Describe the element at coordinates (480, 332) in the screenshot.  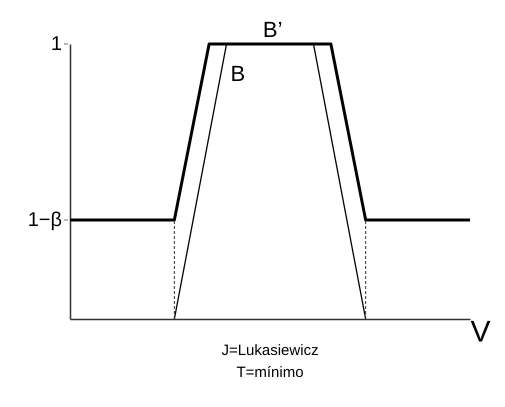
I see `x-axis-title: V` at that location.